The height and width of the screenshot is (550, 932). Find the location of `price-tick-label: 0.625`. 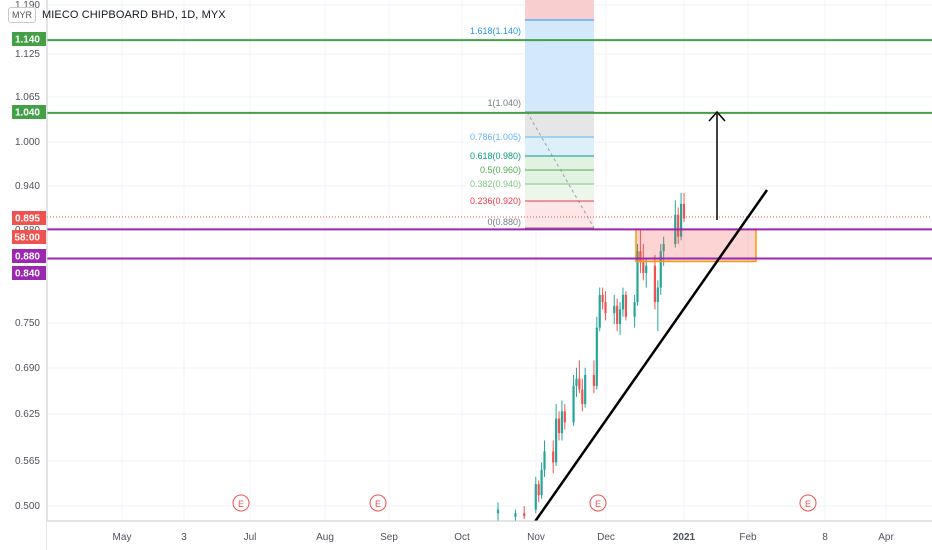

price-tick-label: 0.625 is located at coordinates (27, 414).